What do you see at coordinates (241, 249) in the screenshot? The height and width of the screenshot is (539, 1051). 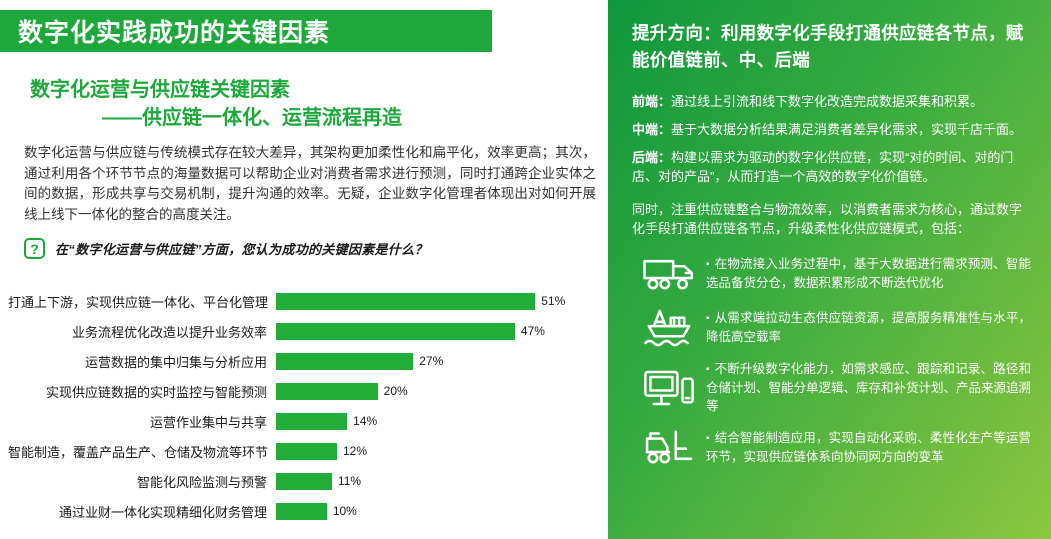 I see `survey-question: 在“数字化运营与供应链”方面，您认为成功的关键因素是什么？` at bounding box center [241, 249].